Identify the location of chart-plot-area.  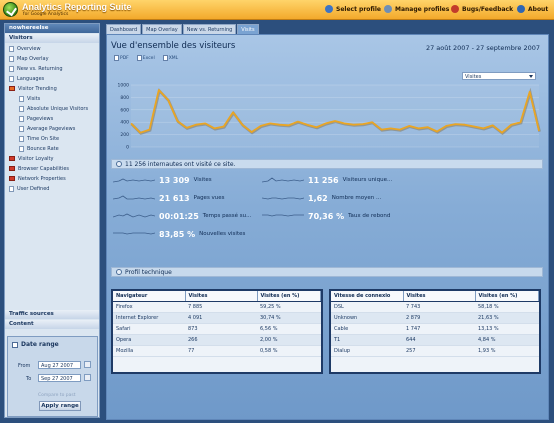
(335, 116).